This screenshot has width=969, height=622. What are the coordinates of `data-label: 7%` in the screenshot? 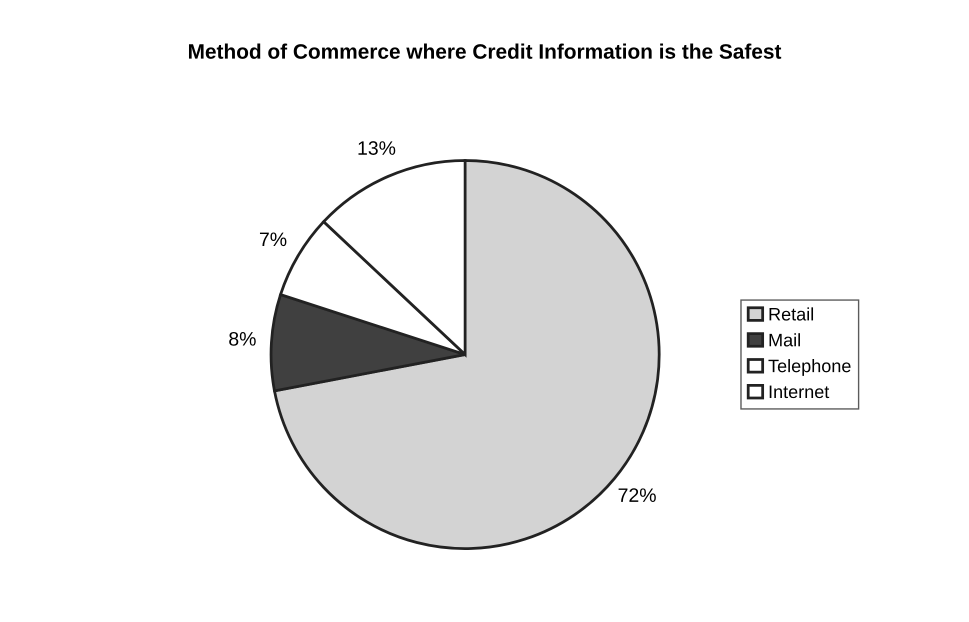 It's located at (273, 239).